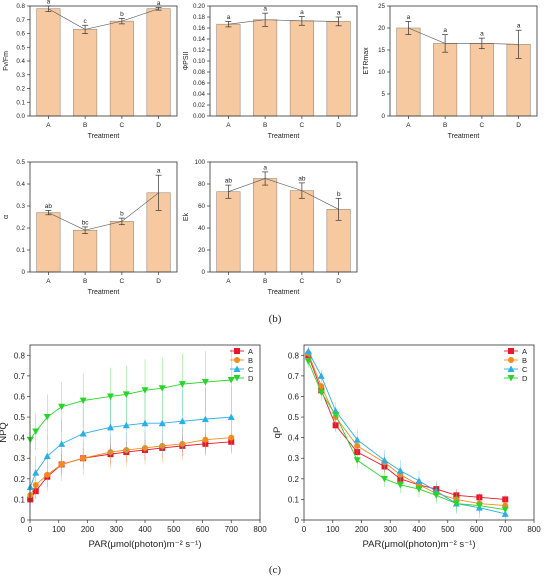  Describe the element at coordinates (6, 61) in the screenshot. I see `fvfm-ylabel: Fv/Fm` at that location.